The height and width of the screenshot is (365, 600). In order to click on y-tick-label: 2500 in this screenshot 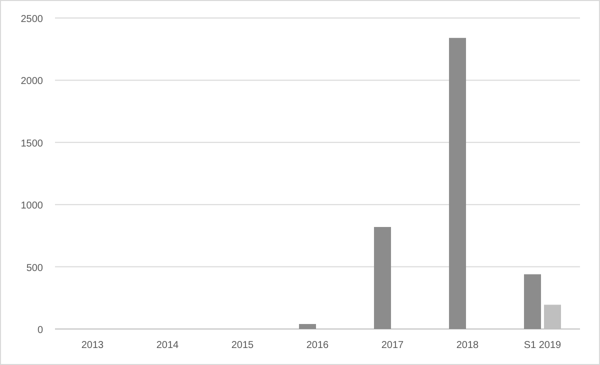, I will do `click(32, 19)`.